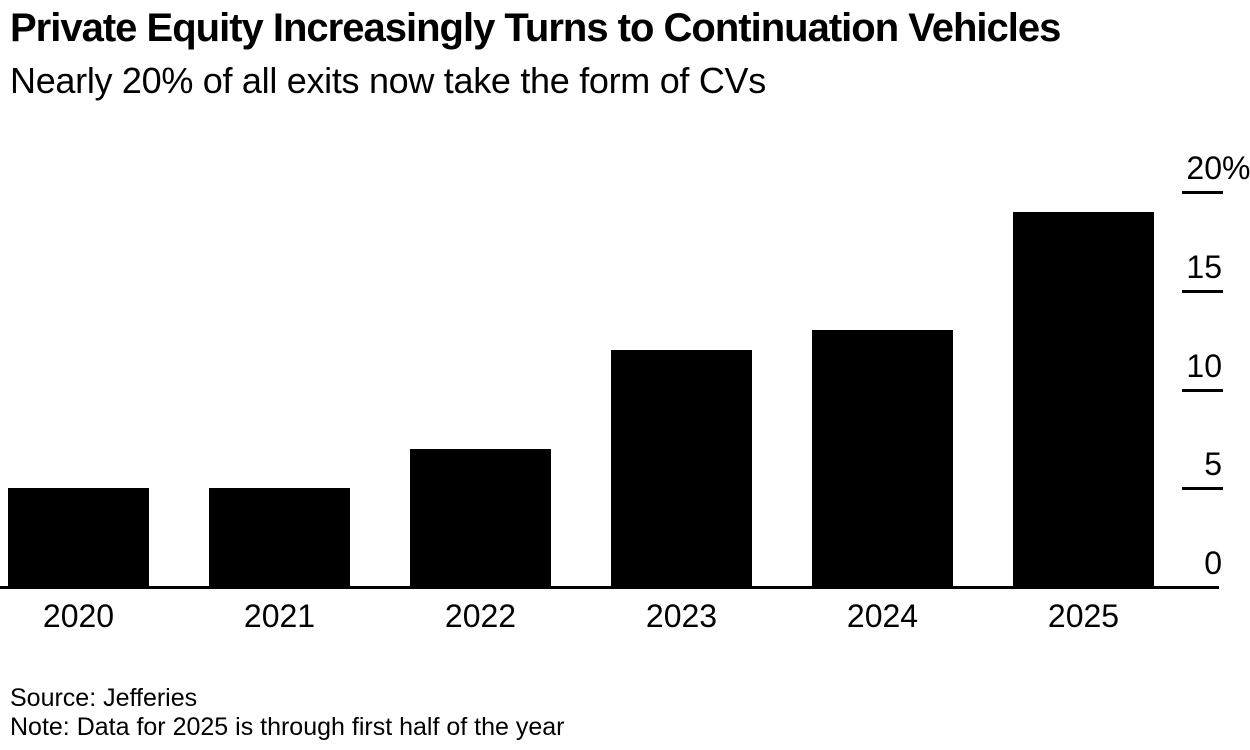 This screenshot has height=750, width=1250. Describe the element at coordinates (1213, 464) in the screenshot. I see `y-axis-label-5: 5` at that location.